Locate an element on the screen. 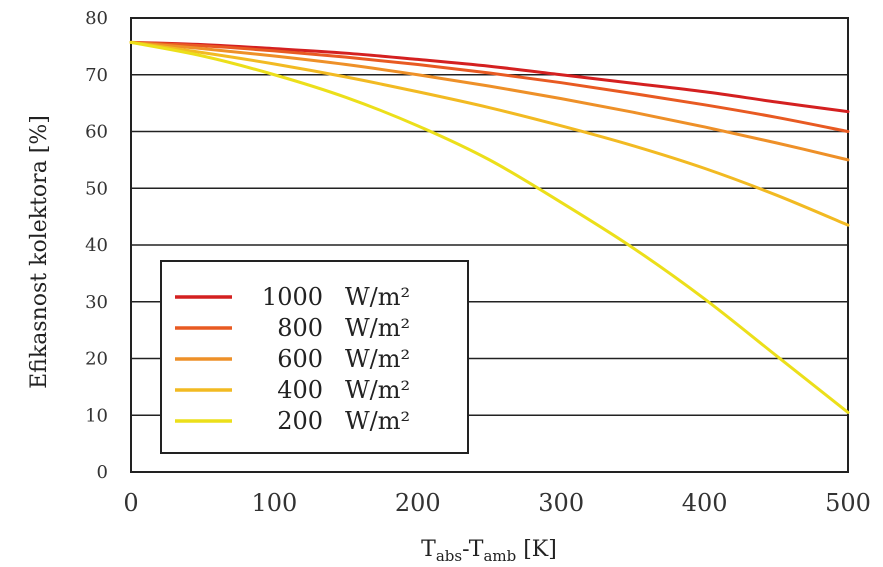  x-tick-label: 200 is located at coordinates (418, 503).